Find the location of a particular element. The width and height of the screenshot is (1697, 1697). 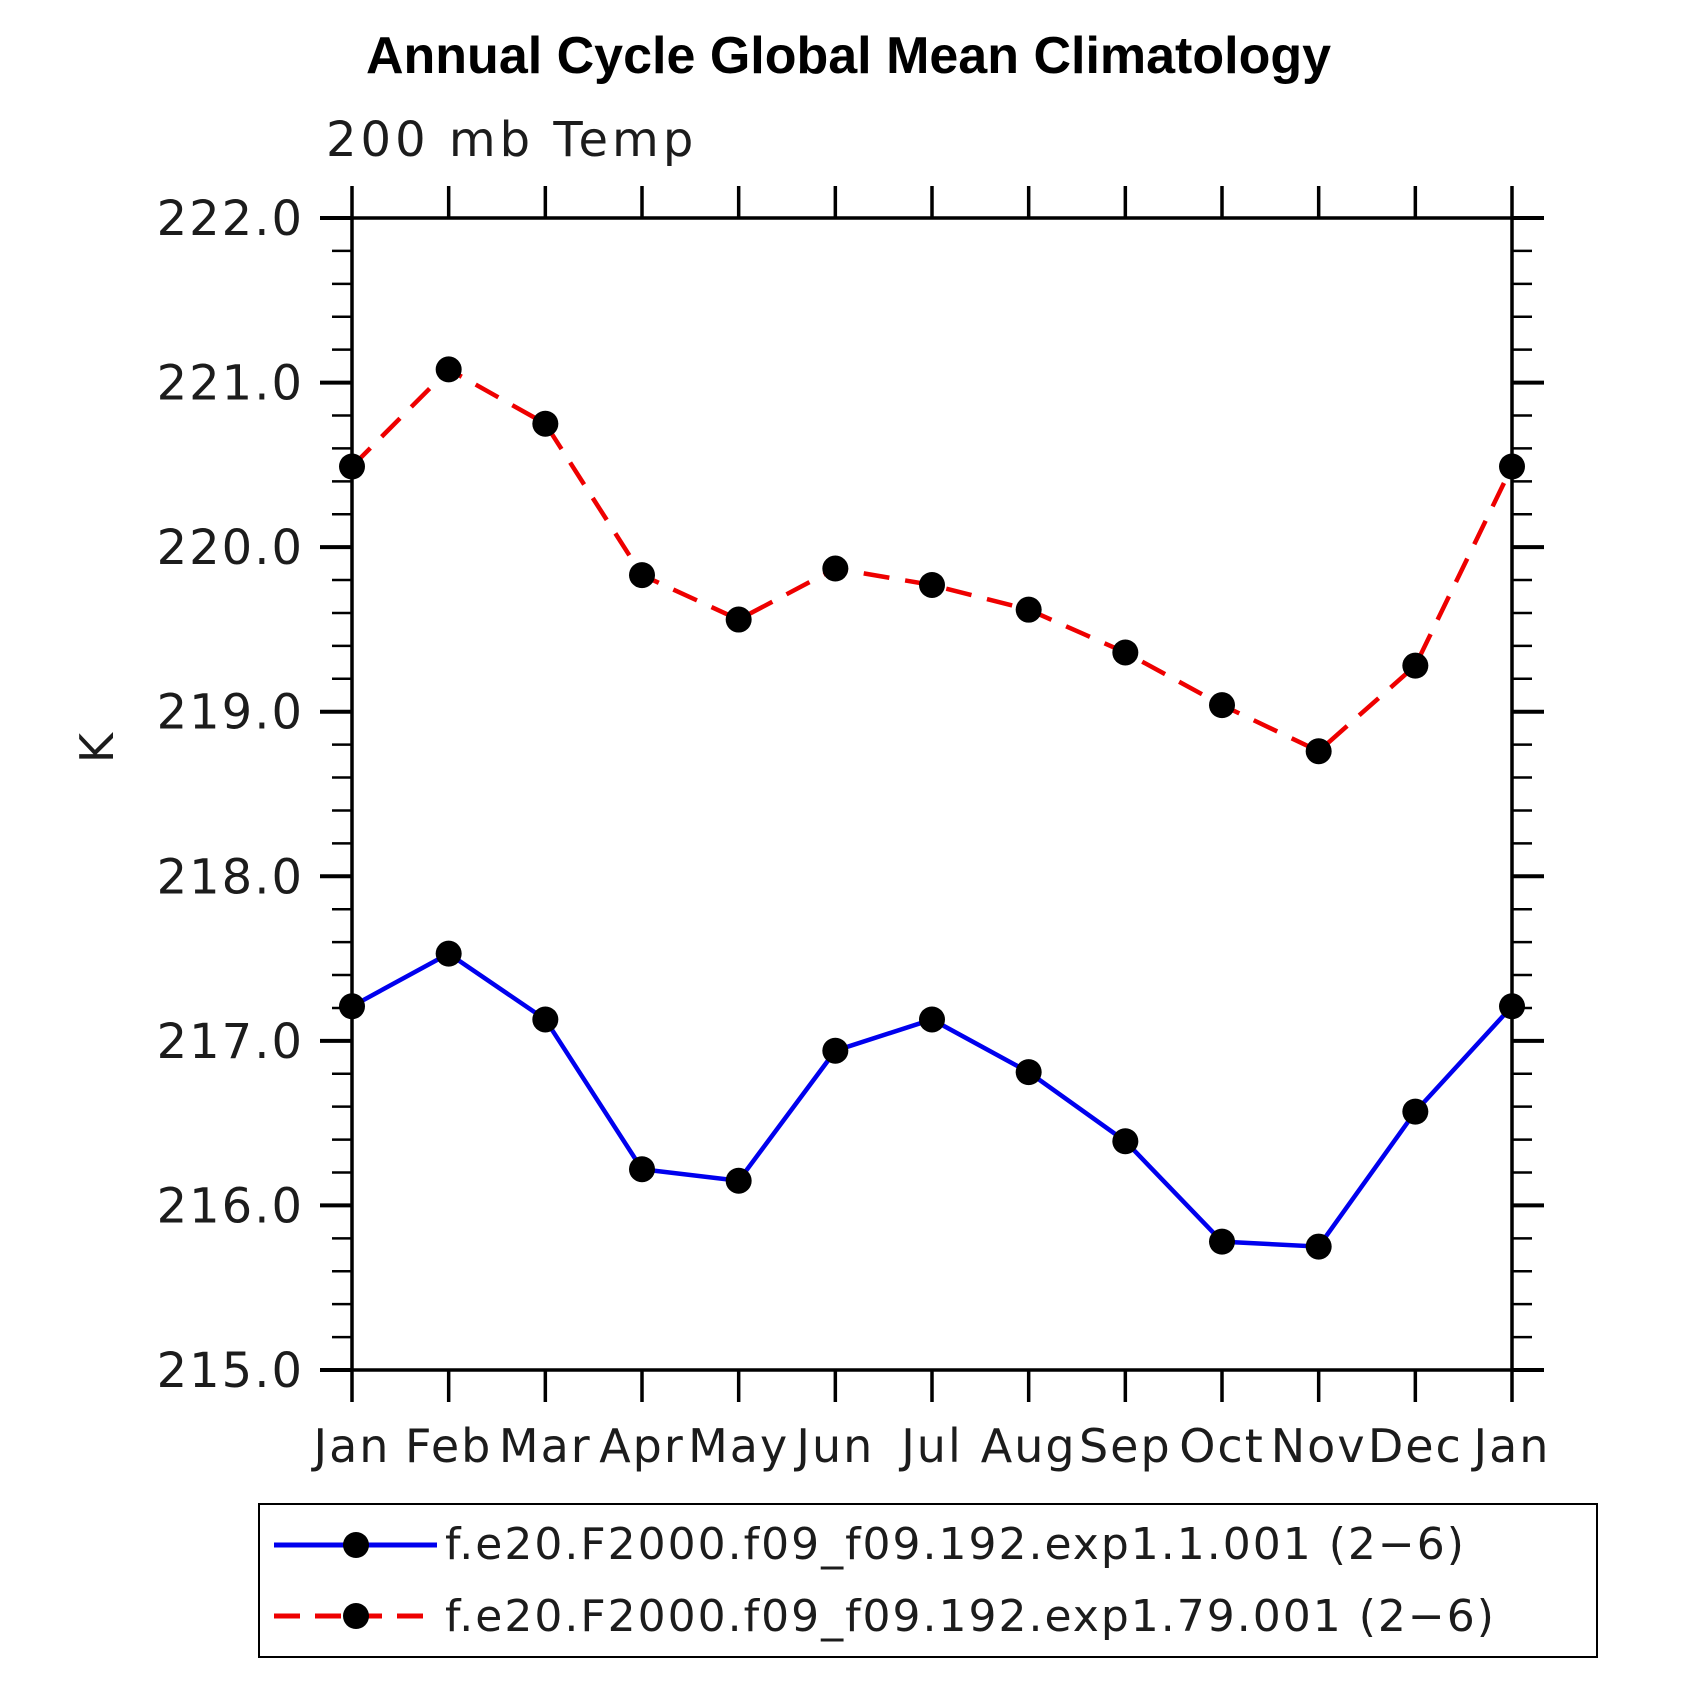

y-axis-tick-label: 222.0 is located at coordinates (230, 219).